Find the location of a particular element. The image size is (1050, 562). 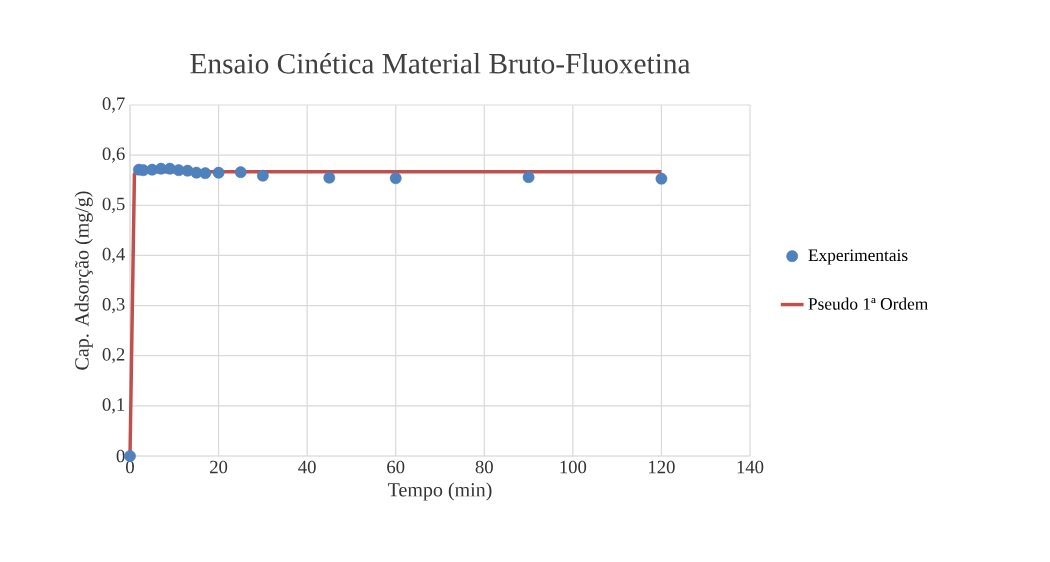

legend-label: Pseudo 1ª Ordem is located at coordinates (868, 303).